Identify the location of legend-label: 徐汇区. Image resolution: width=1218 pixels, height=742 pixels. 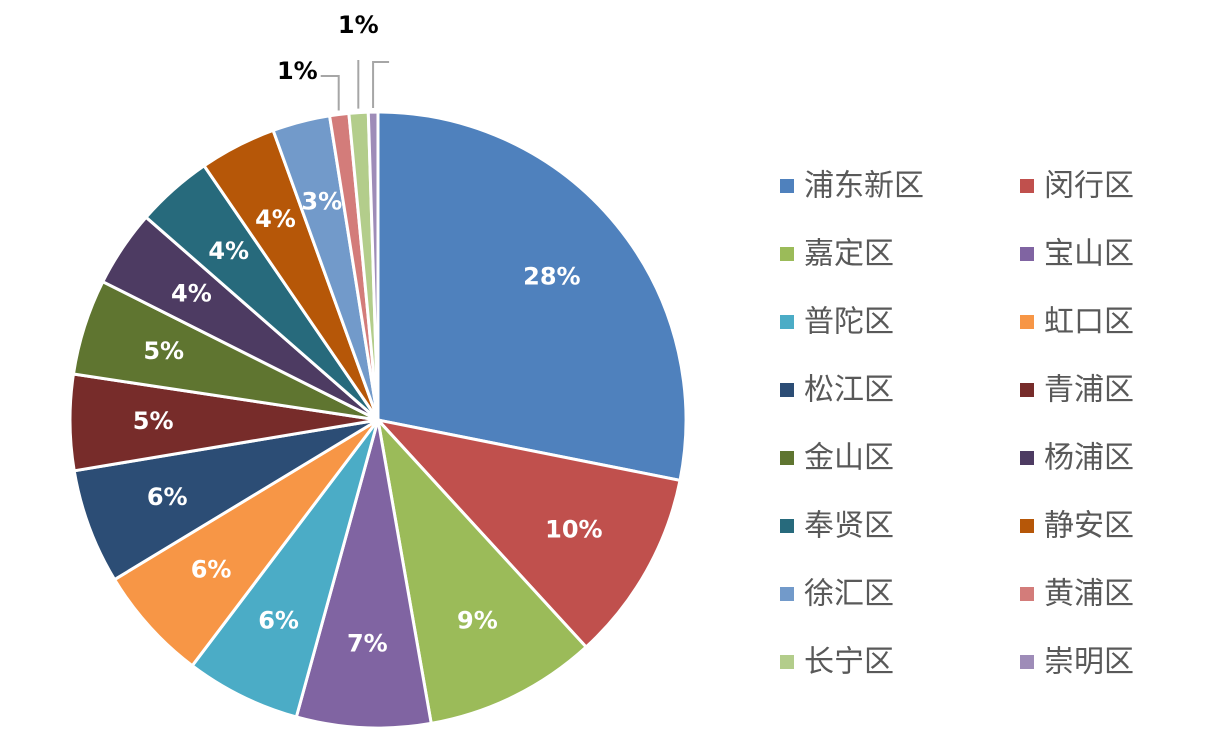
(849, 594).